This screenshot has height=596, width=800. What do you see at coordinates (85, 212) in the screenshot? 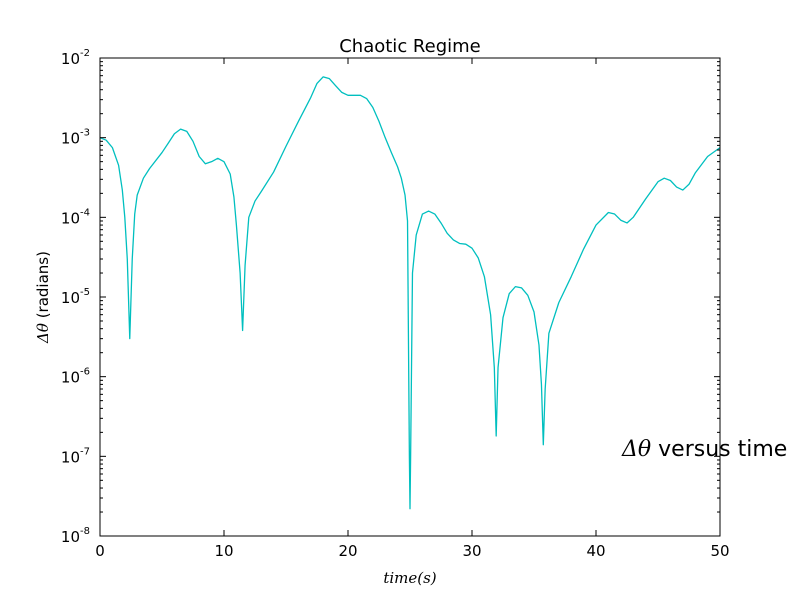
I see `y-tick-exponent: -4` at bounding box center [85, 212].